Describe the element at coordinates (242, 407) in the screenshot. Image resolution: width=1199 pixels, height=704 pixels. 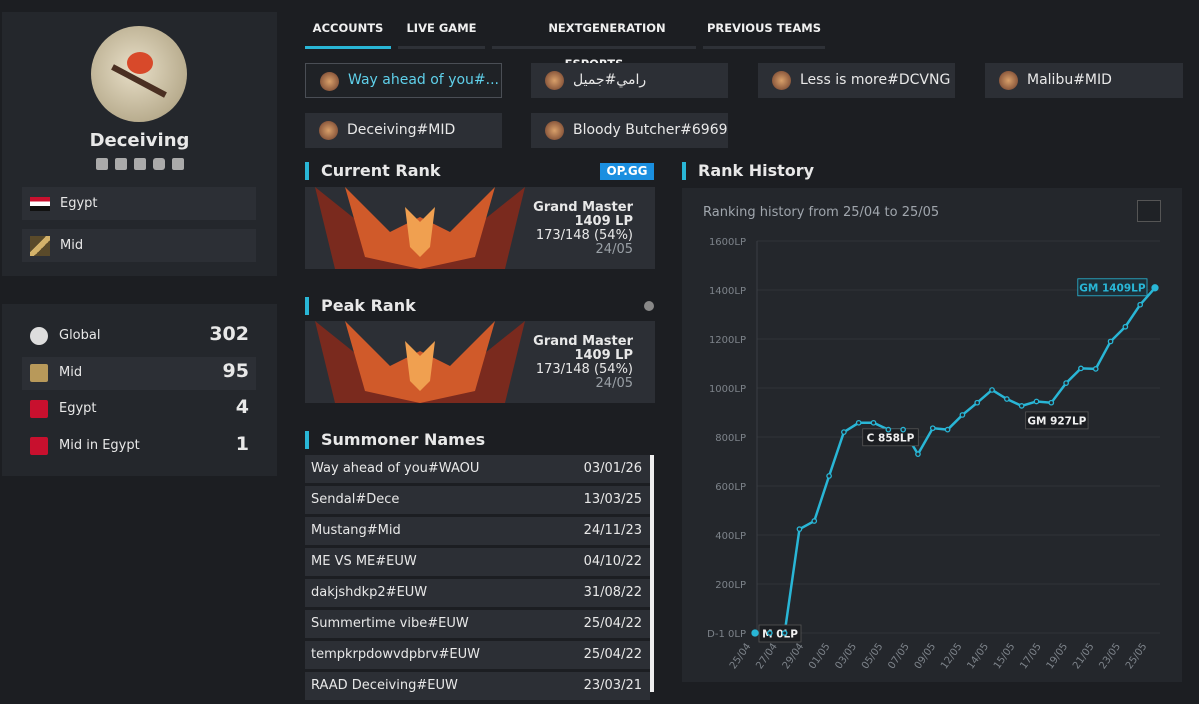
I see `rank-value: 4` at that location.